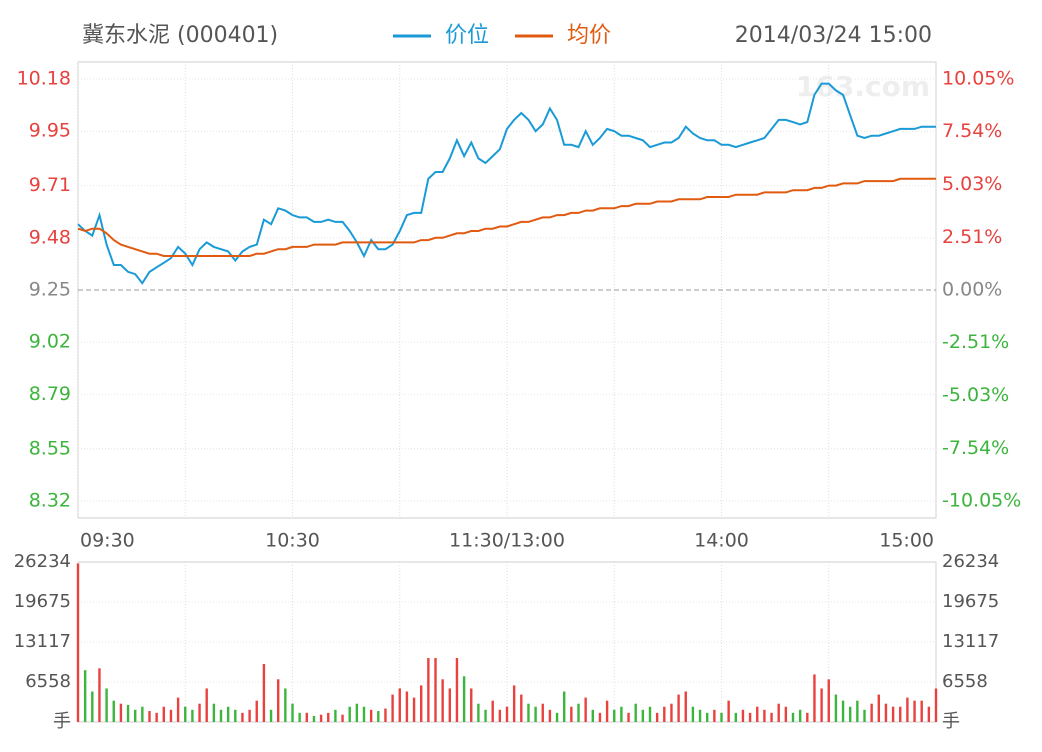  What do you see at coordinates (975, 342) in the screenshot?
I see `y2-tick-label: -2.51%` at bounding box center [975, 342].